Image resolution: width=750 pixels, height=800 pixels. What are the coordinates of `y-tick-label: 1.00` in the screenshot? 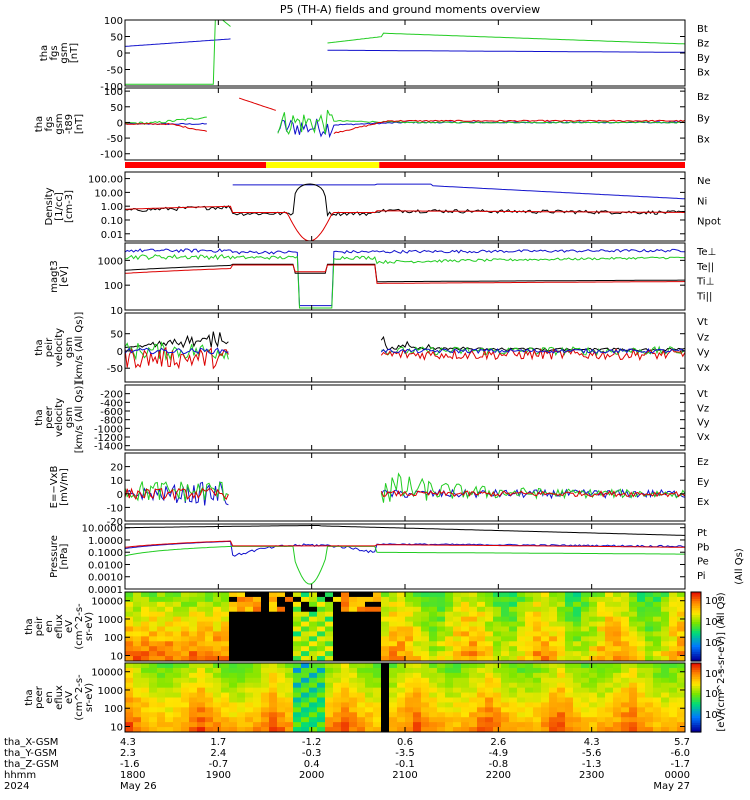 It's located at (112, 207).